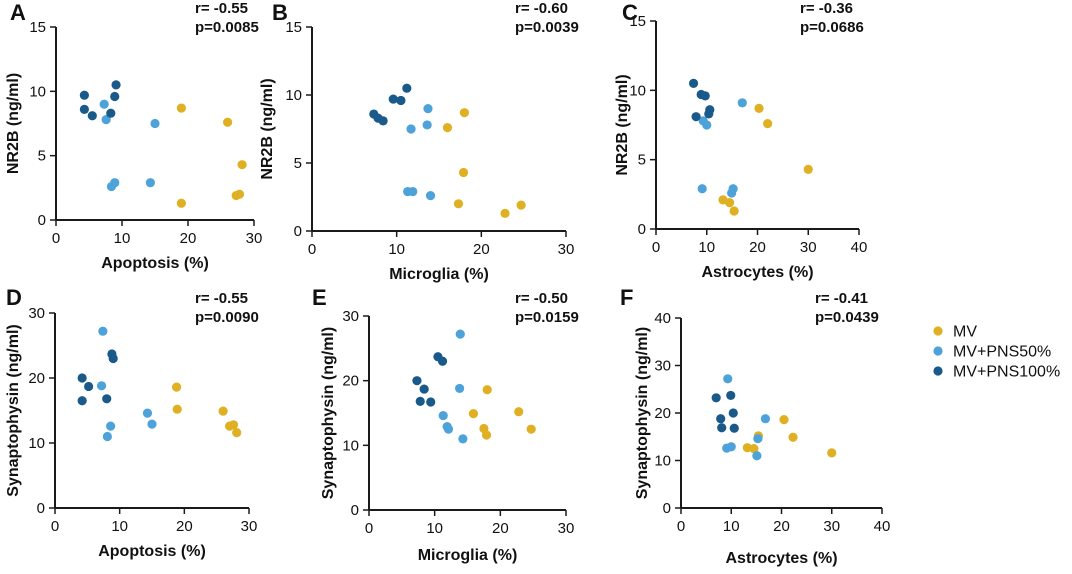 This screenshot has height=574, width=1072. What do you see at coordinates (938, 331) in the screenshot?
I see `legend-marker-mv` at bounding box center [938, 331].